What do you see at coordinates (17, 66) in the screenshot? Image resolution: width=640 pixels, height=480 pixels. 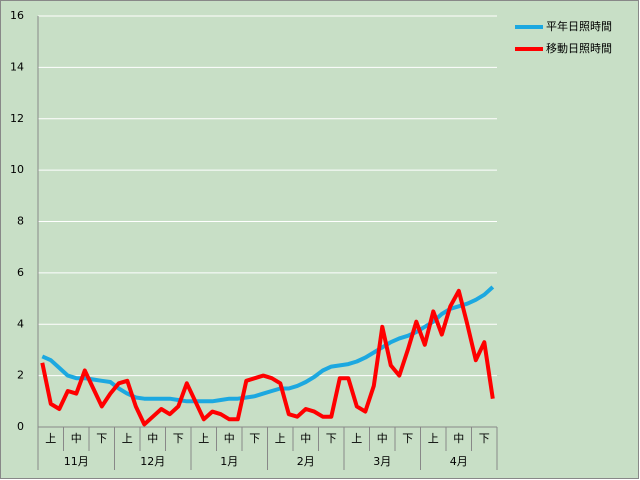 I see `y-tick-label: 14` at bounding box center [17, 66].